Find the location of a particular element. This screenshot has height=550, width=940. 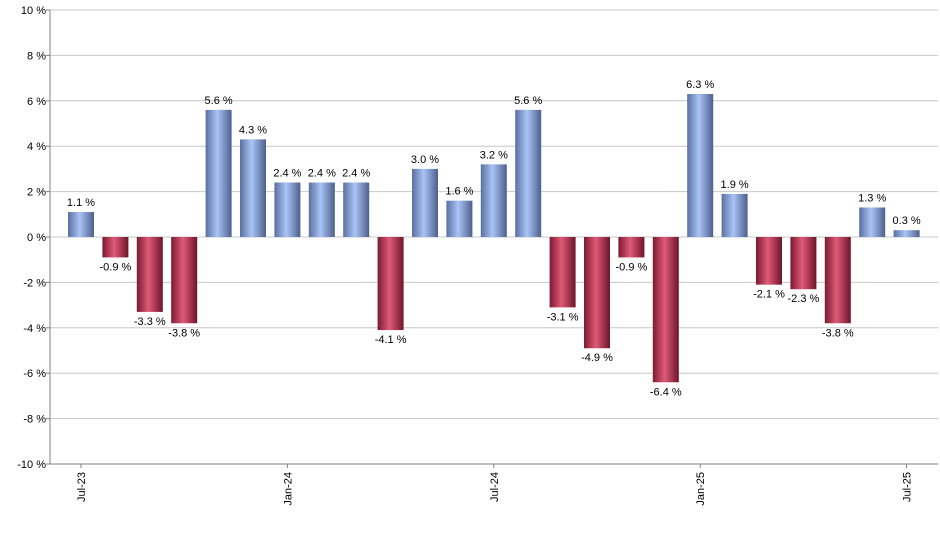

y-tick-label: -2 % is located at coordinates (34, 283).